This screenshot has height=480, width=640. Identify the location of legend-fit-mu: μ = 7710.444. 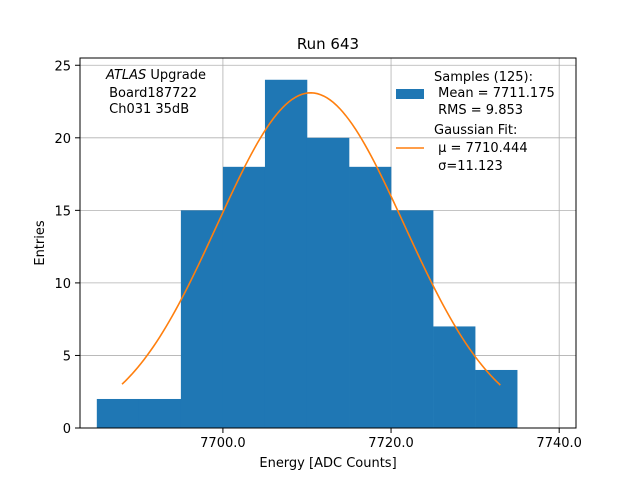
(481, 148).